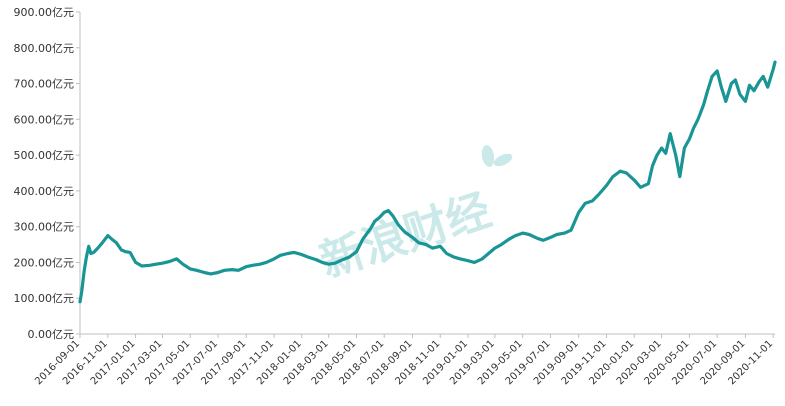 This screenshot has width=785, height=406. Describe the element at coordinates (44, 298) in the screenshot. I see `y-tick-label: 100.00亿元` at that location.